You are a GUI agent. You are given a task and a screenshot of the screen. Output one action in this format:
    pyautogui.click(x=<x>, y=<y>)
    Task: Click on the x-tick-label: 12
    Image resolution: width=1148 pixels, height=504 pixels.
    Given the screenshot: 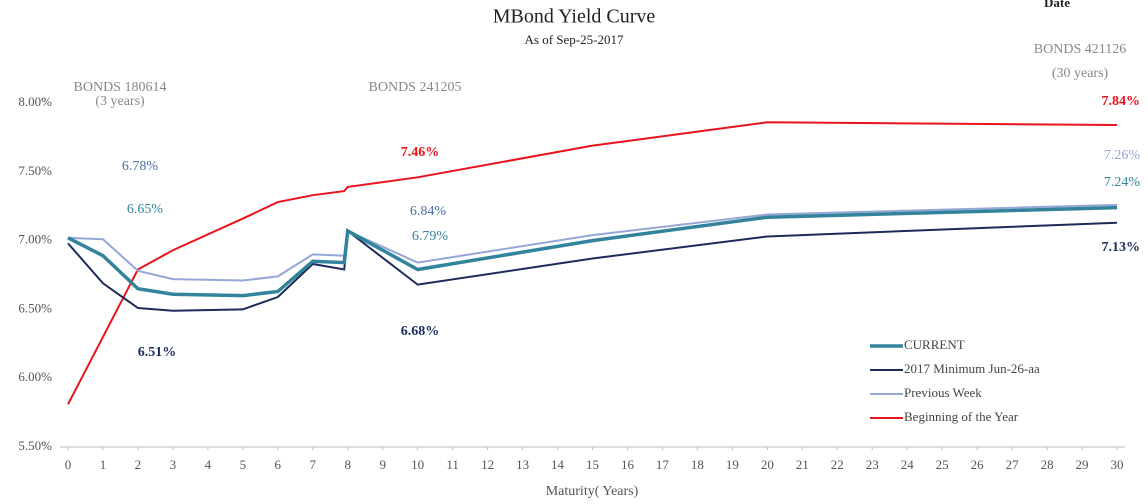 What is the action you would take?
    pyautogui.click(x=487, y=464)
    